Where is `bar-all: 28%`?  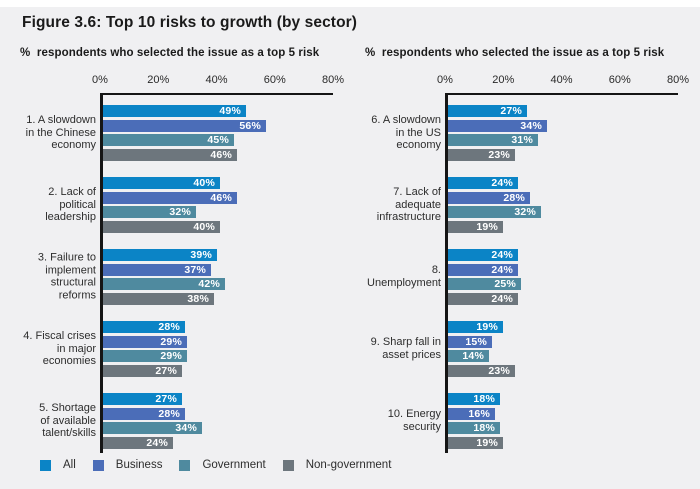
bar-all: 28% is located at coordinates (144, 327).